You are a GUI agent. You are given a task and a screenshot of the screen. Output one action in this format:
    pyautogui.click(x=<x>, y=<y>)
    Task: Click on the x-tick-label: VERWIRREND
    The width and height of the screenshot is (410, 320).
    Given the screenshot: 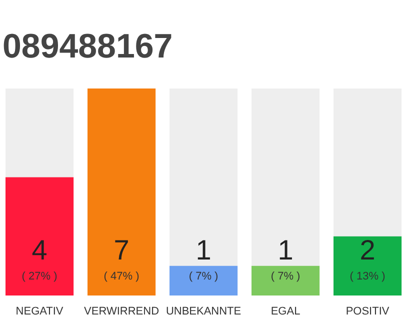 What is the action you would take?
    pyautogui.click(x=122, y=312)
    